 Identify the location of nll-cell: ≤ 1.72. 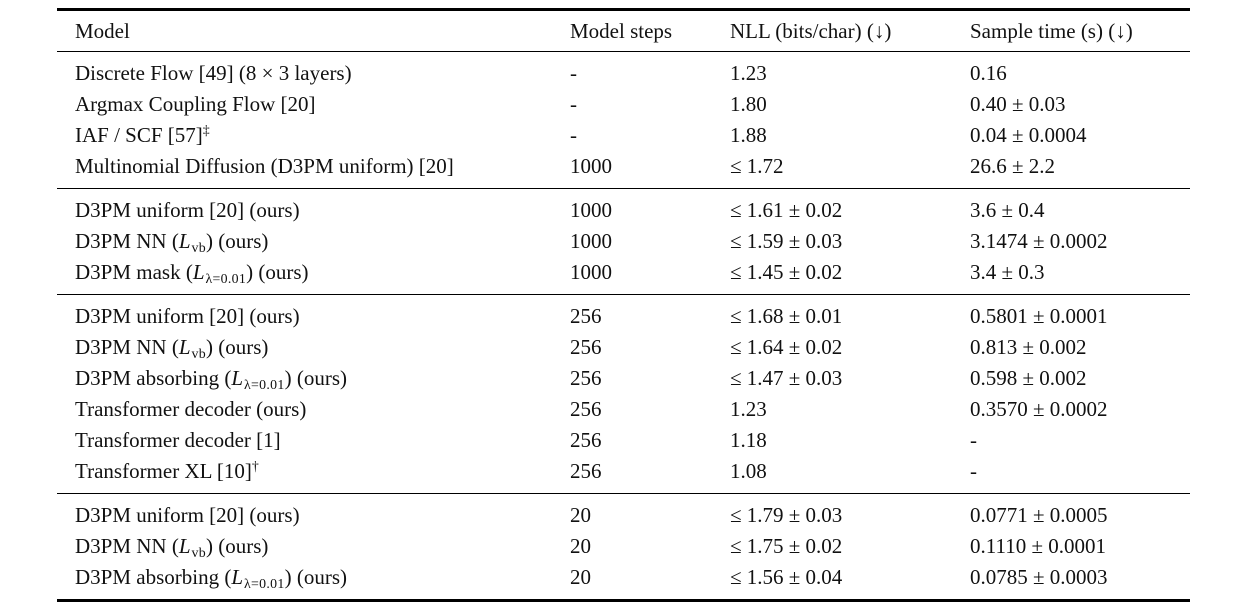
(757, 166).